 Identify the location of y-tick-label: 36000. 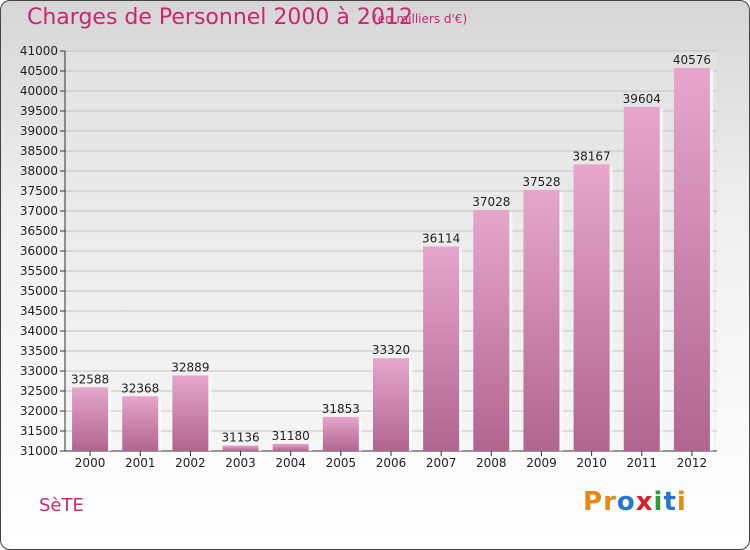
(39, 251).